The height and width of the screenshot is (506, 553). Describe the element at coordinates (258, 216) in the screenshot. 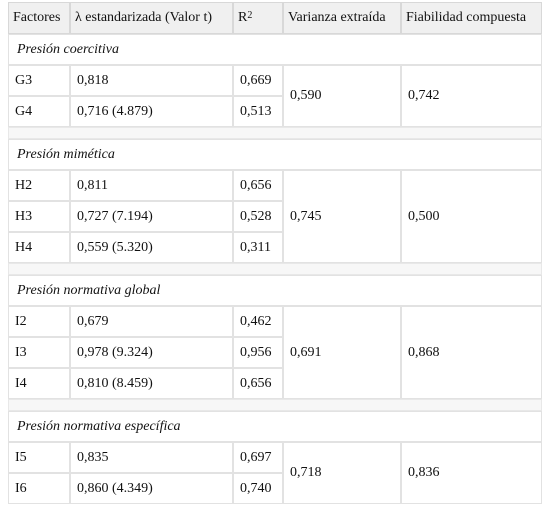

I see `data-cell: 0,528` at that location.